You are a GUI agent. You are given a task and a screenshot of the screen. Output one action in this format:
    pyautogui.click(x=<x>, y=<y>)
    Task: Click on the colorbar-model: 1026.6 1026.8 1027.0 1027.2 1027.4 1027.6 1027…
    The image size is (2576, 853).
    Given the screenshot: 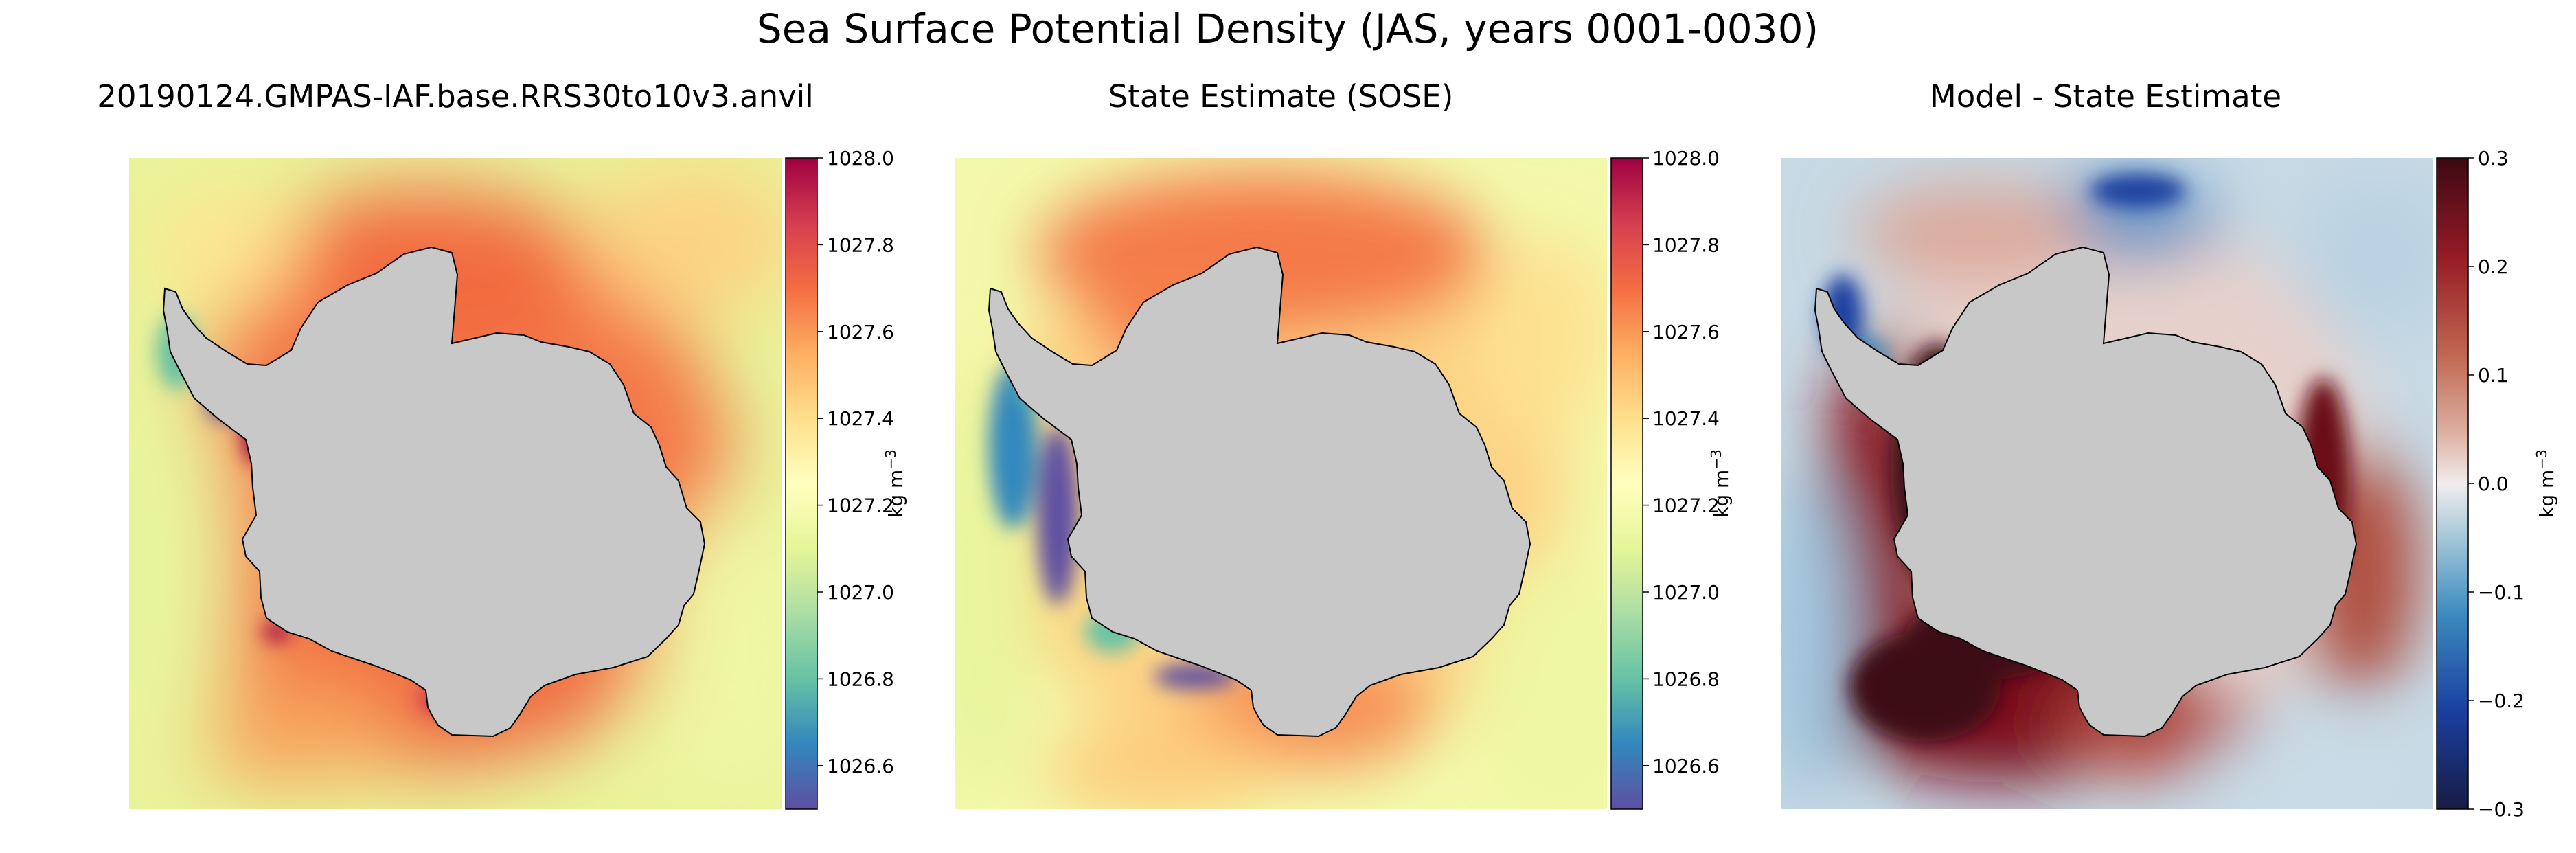 What is the action you would take?
    pyautogui.click(x=846, y=479)
    